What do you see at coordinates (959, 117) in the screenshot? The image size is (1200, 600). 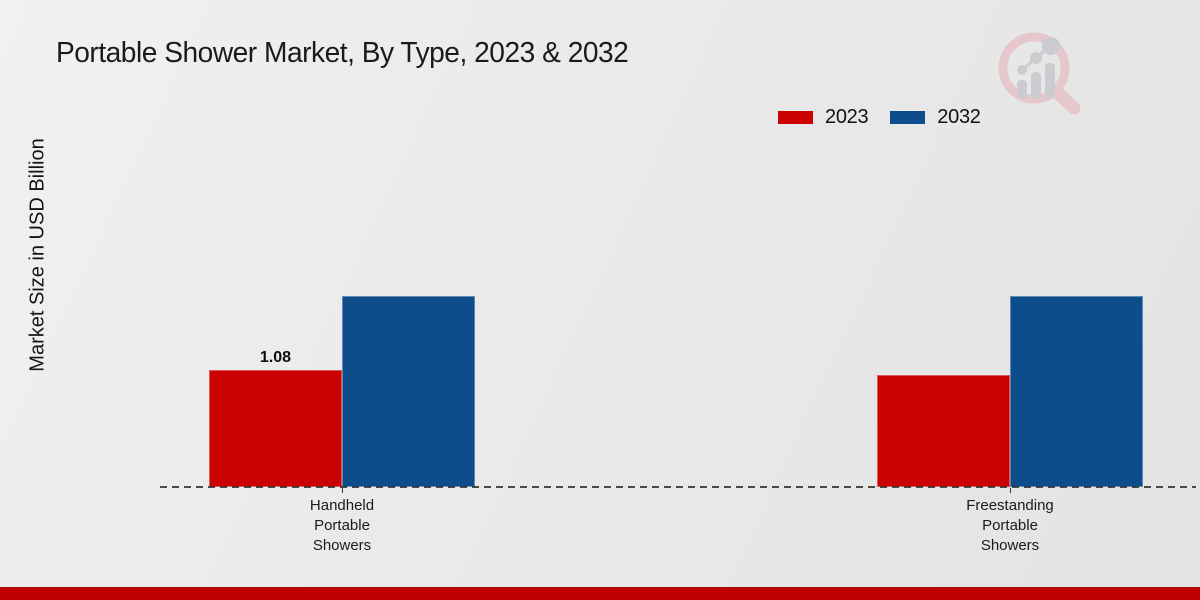 I see `legend-label-2032: 2032` at bounding box center [959, 117].